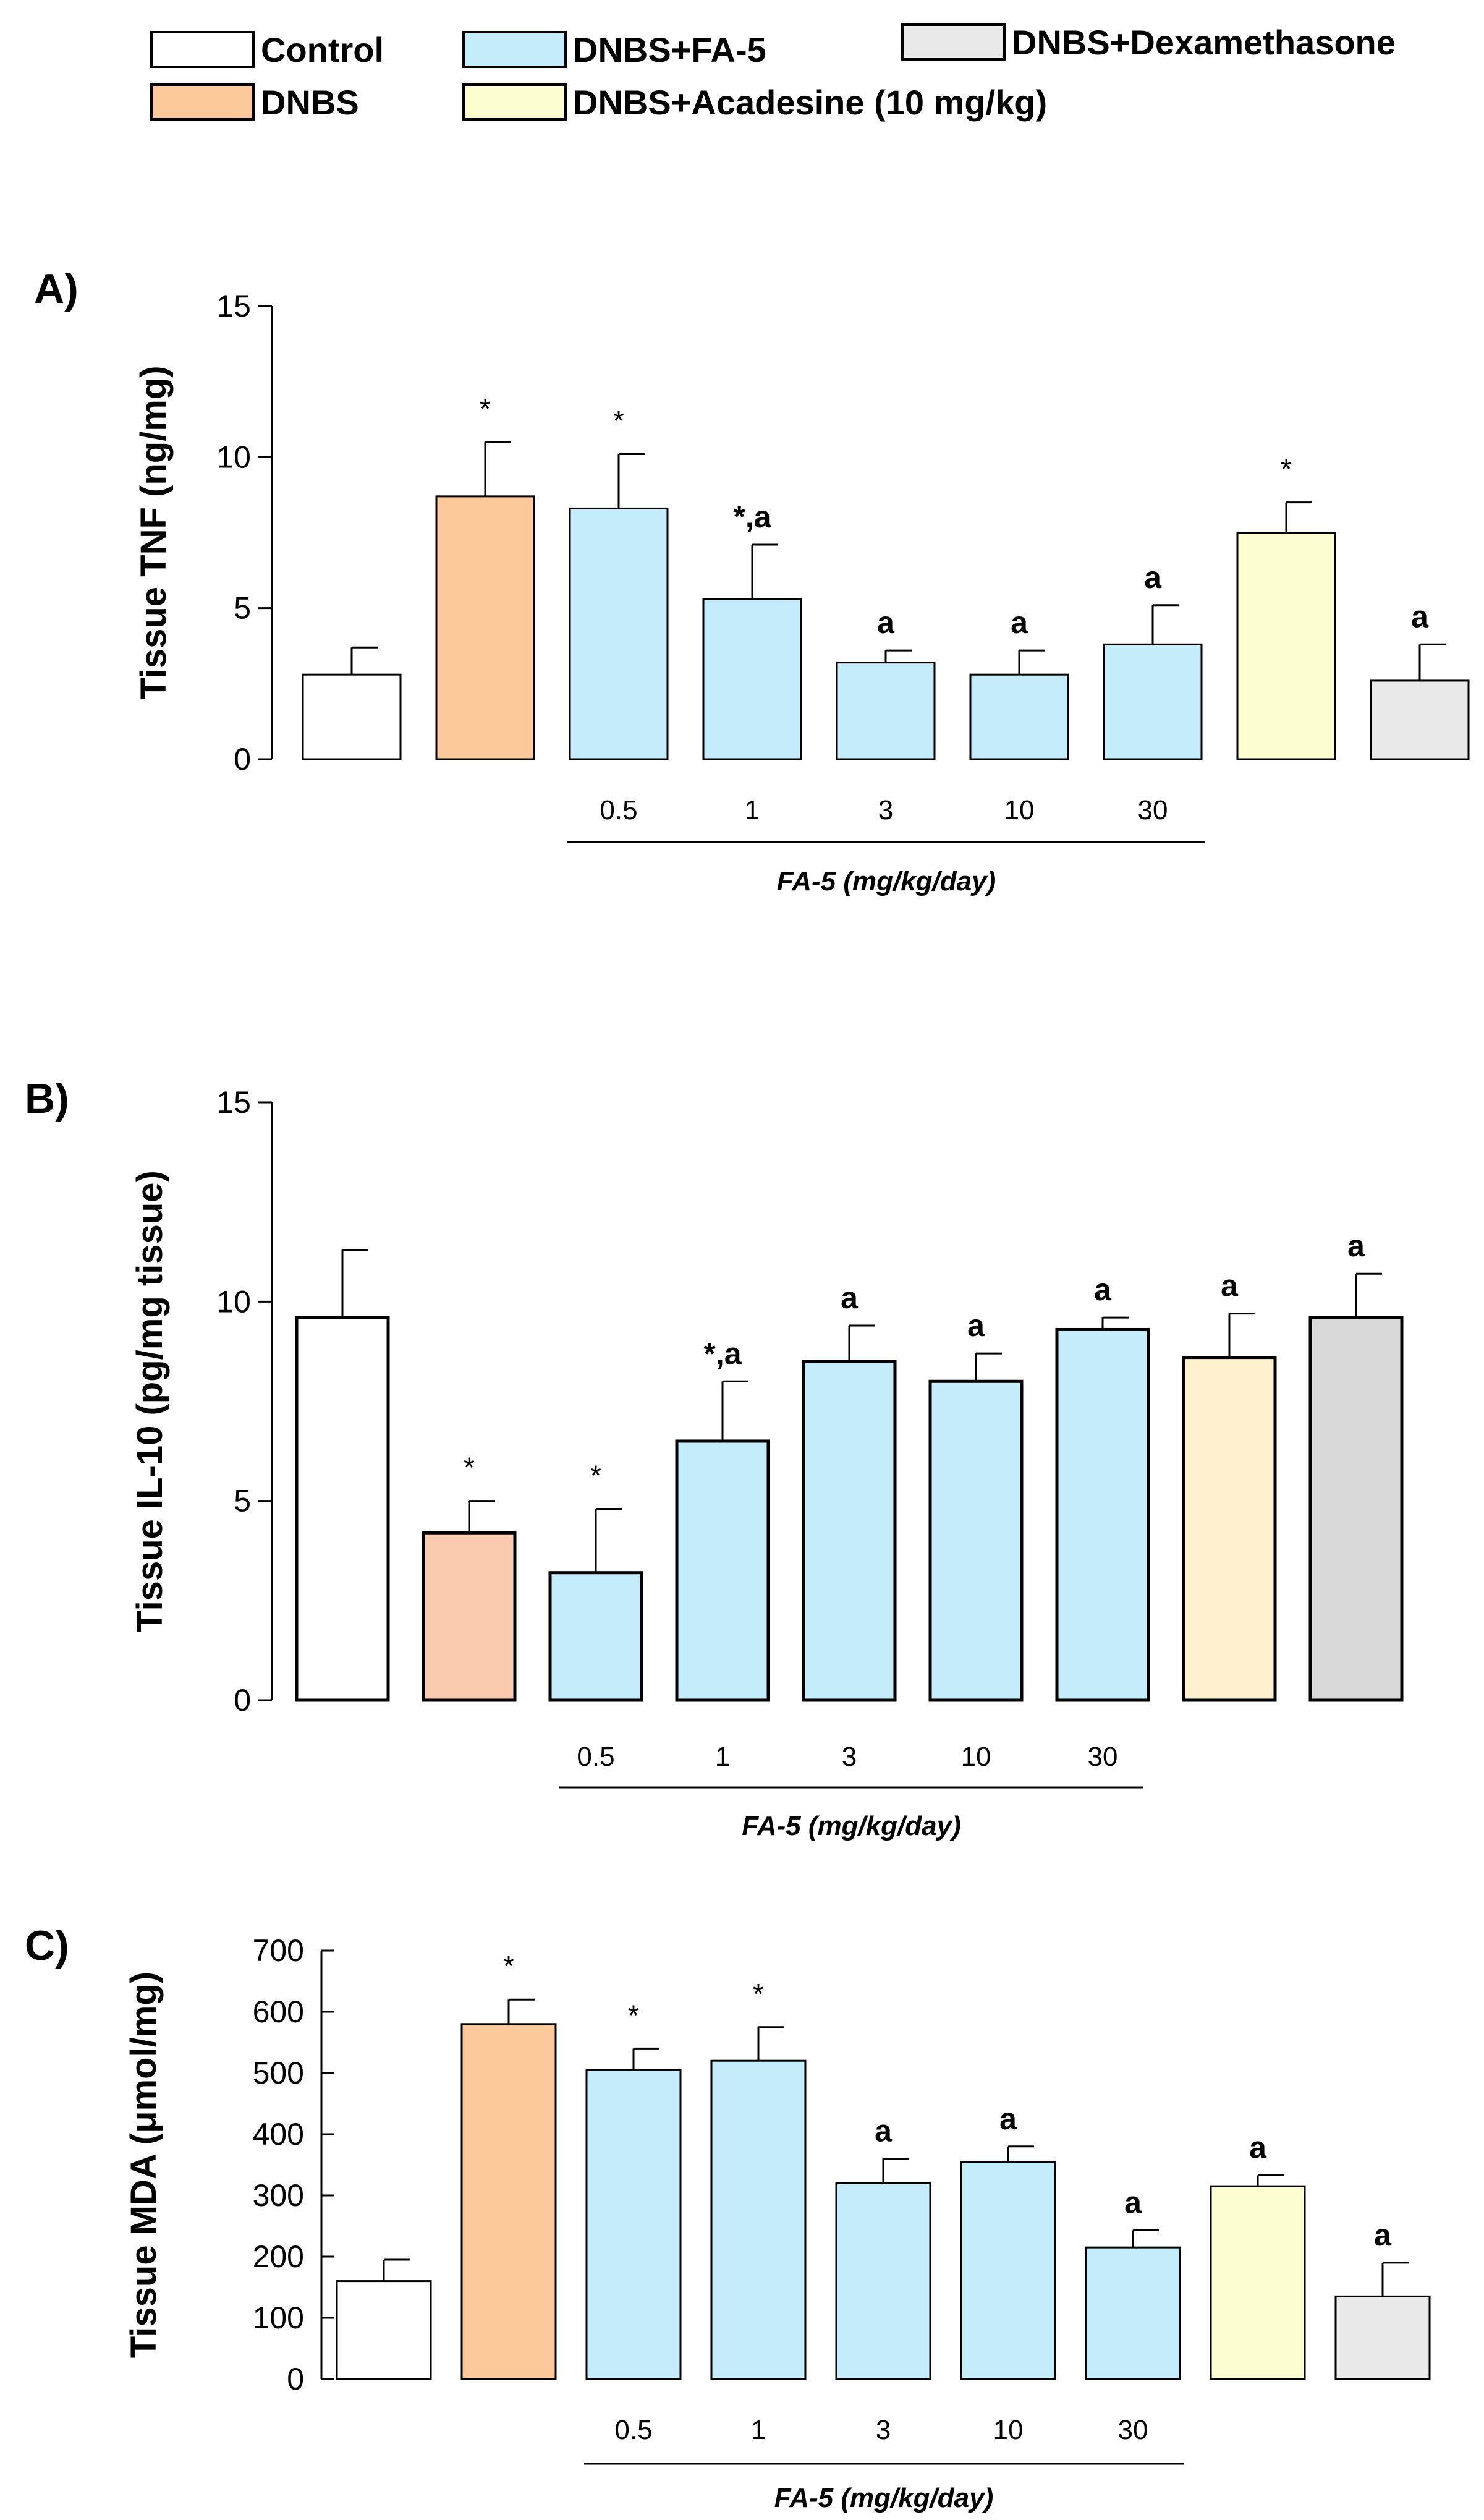 The width and height of the screenshot is (1484, 2520). I want to click on bars: * * * a a a a a, so click(883, 2165).